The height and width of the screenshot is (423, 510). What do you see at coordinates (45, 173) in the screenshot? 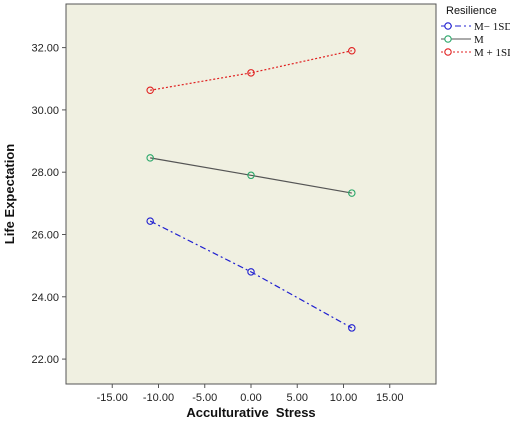
I see `y-tick-label: 28.00` at bounding box center [45, 173].